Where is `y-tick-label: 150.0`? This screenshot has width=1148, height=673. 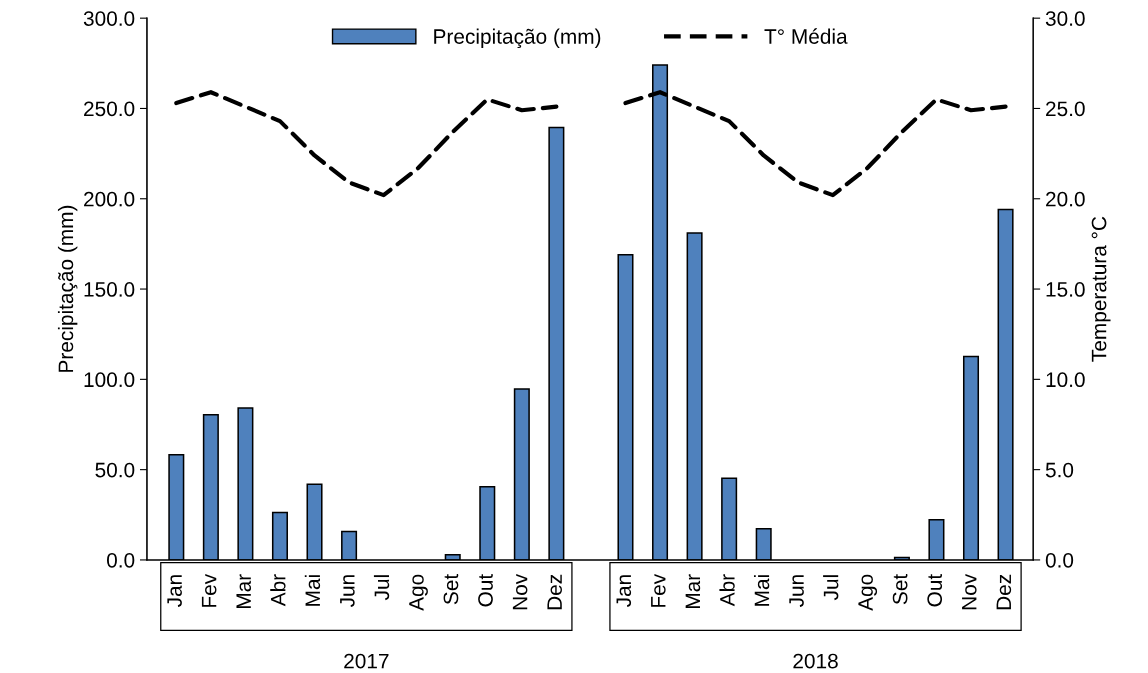
y-tick-label: 150.0 is located at coordinates (109, 289).